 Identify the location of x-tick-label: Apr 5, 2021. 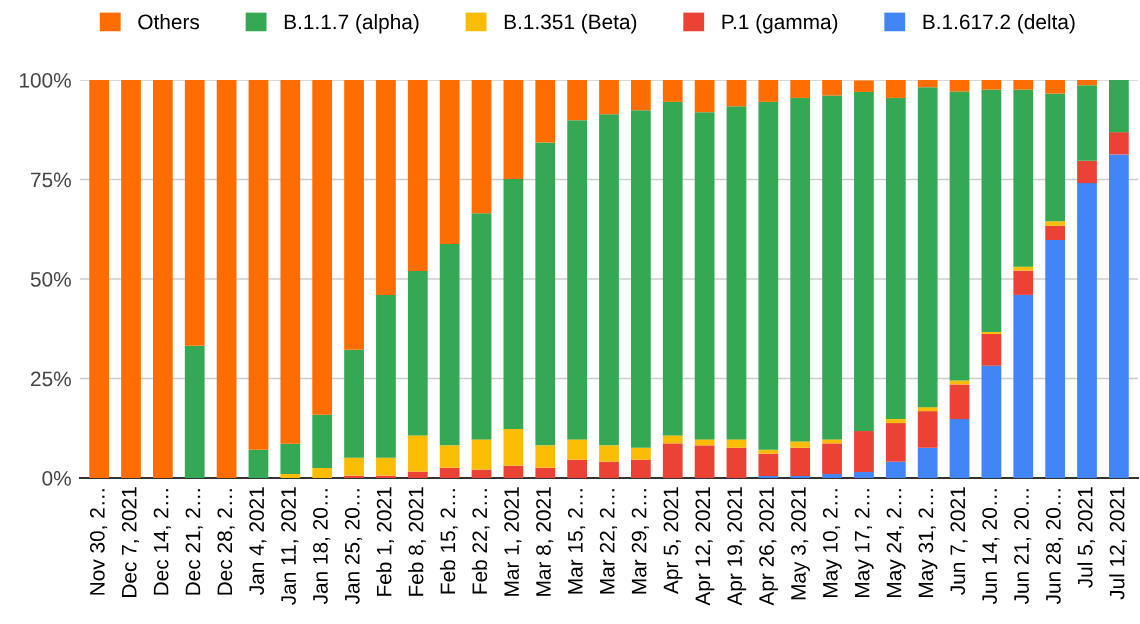
(673, 540).